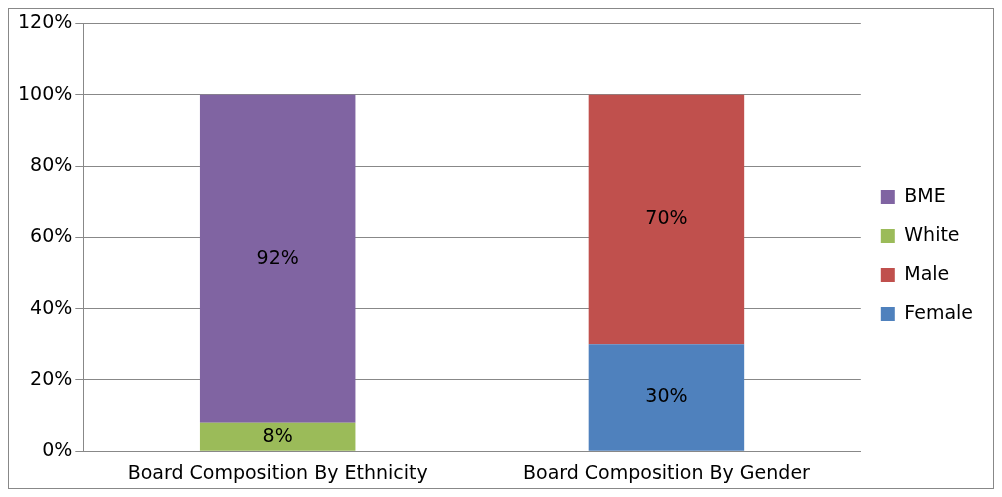 The width and height of the screenshot is (1002, 497). What do you see at coordinates (666, 471) in the screenshot?
I see `x-tick-label: Board Composition By Gender` at bounding box center [666, 471].